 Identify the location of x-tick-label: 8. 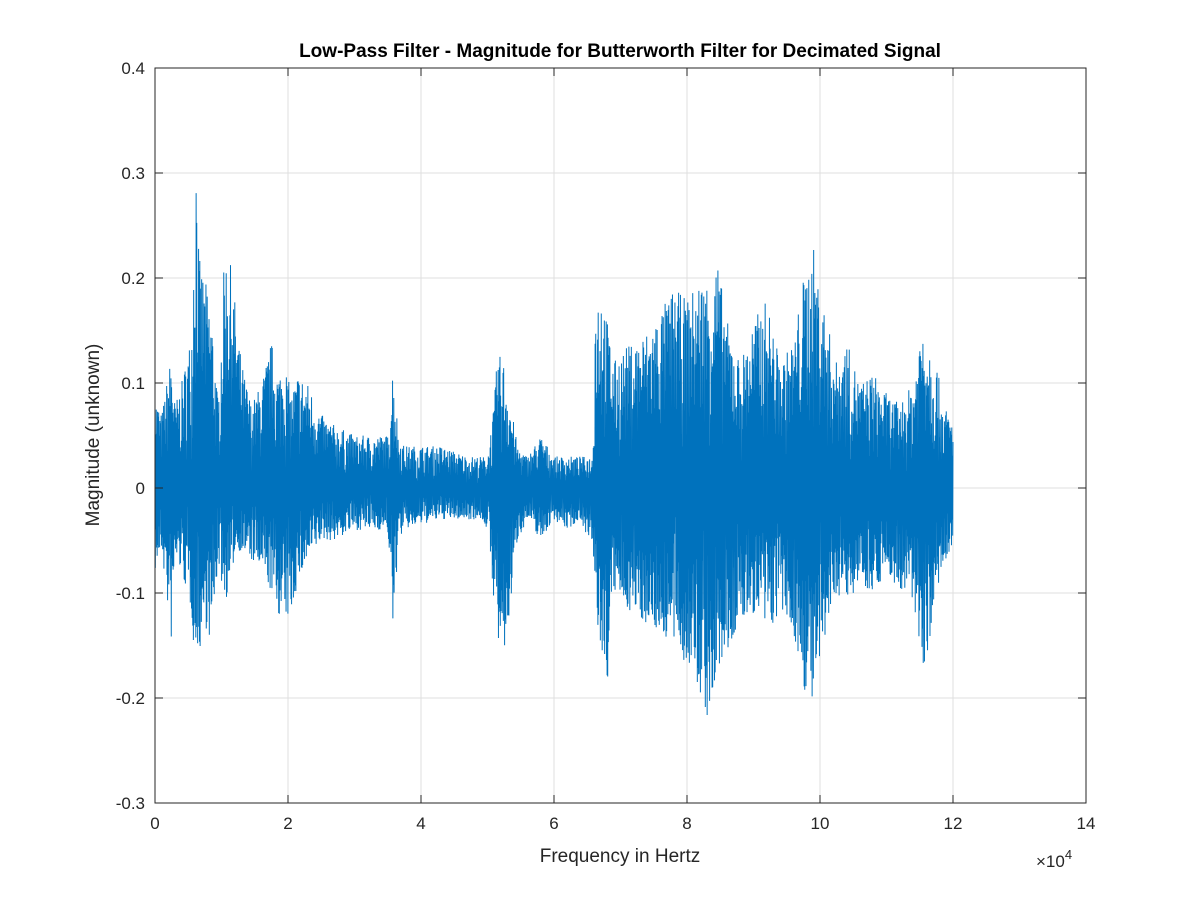
(686, 823).